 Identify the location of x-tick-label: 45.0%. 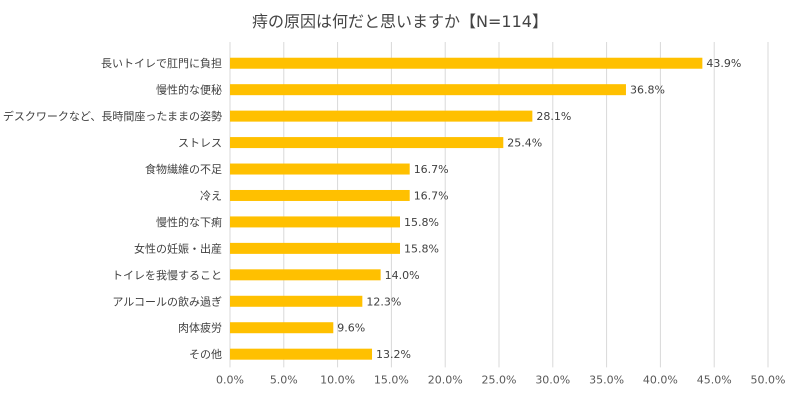
(714, 379).